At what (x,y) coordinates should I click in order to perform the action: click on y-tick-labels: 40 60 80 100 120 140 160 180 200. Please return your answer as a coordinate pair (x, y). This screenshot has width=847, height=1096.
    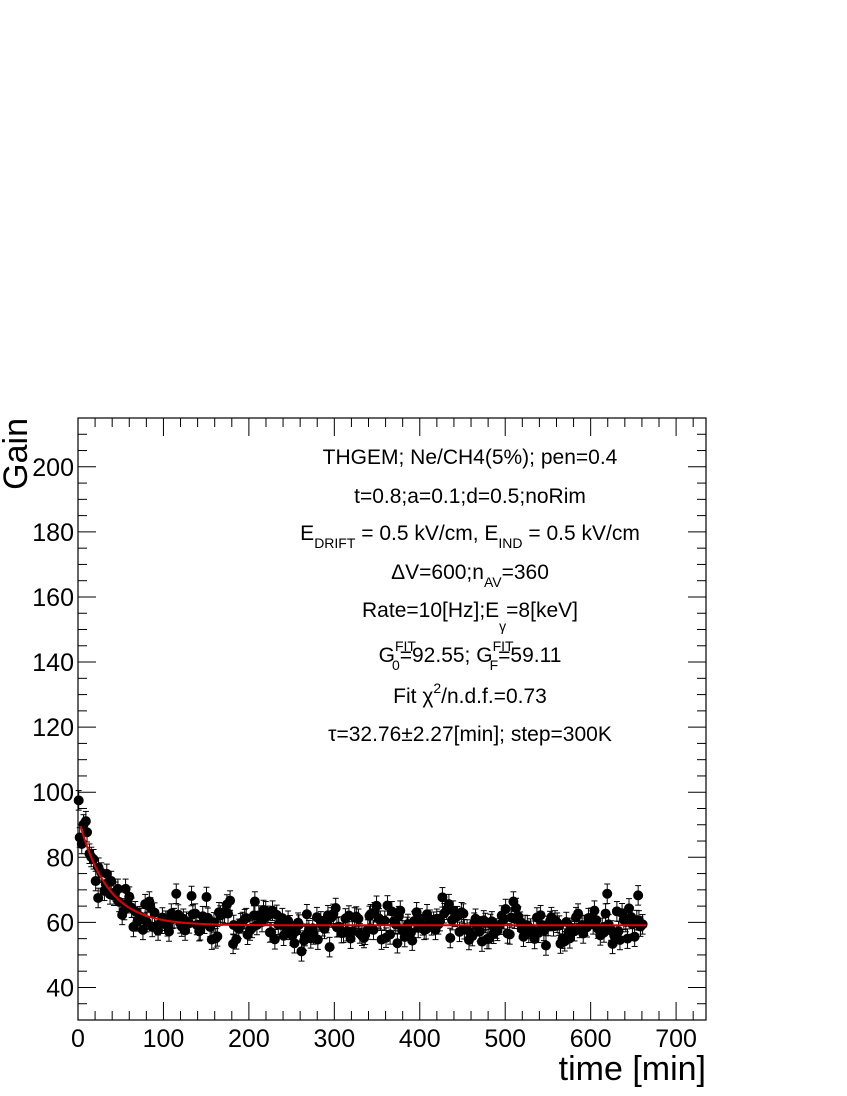
    Looking at the image, I should click on (53, 728).